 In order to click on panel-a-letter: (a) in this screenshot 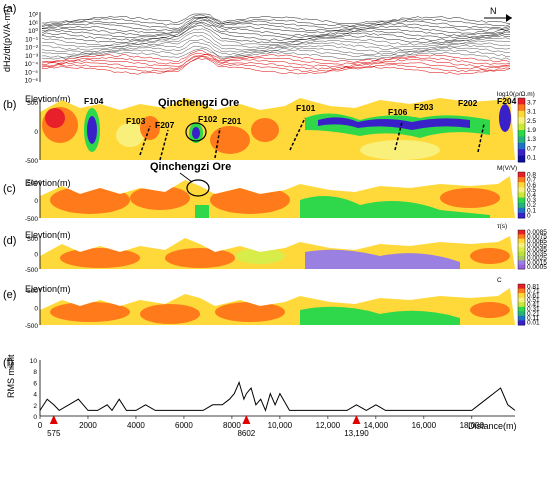, I will do `click(9, 9)`.